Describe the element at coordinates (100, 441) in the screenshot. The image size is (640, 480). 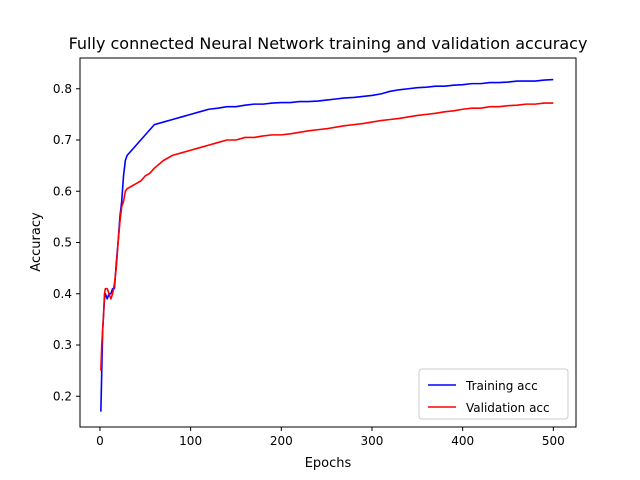
I see `x-tick-label: 0` at that location.